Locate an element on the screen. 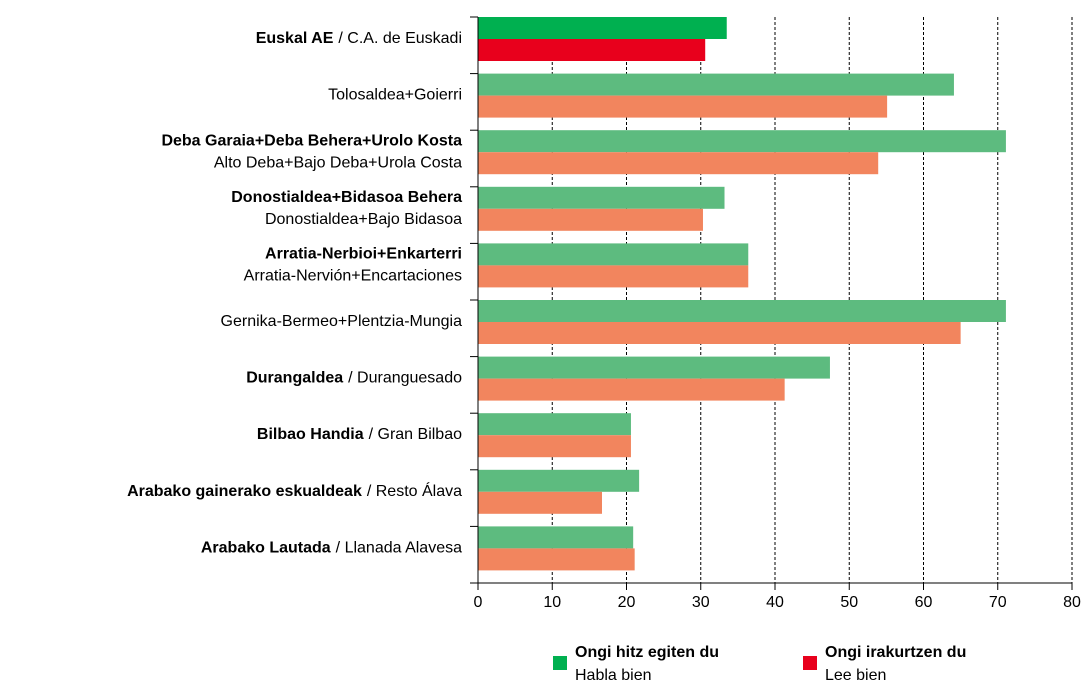  category-label: Arratia-Nerbioi+Enkarterri is located at coordinates (363, 254).